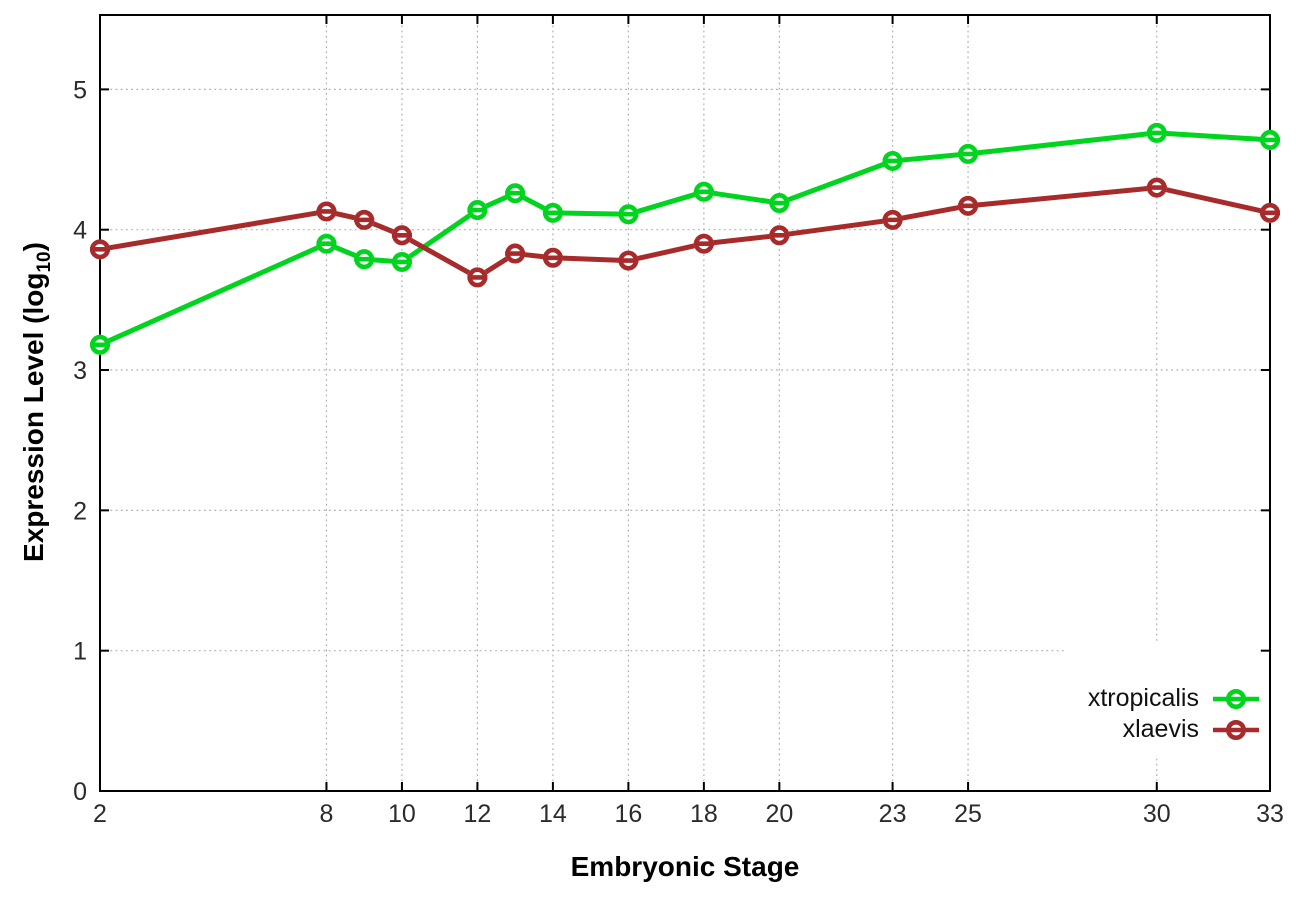 Image resolution: width=1296 pixels, height=907 pixels. I want to click on legend-entry-xlaevis: xlaevis, so click(1174, 729).